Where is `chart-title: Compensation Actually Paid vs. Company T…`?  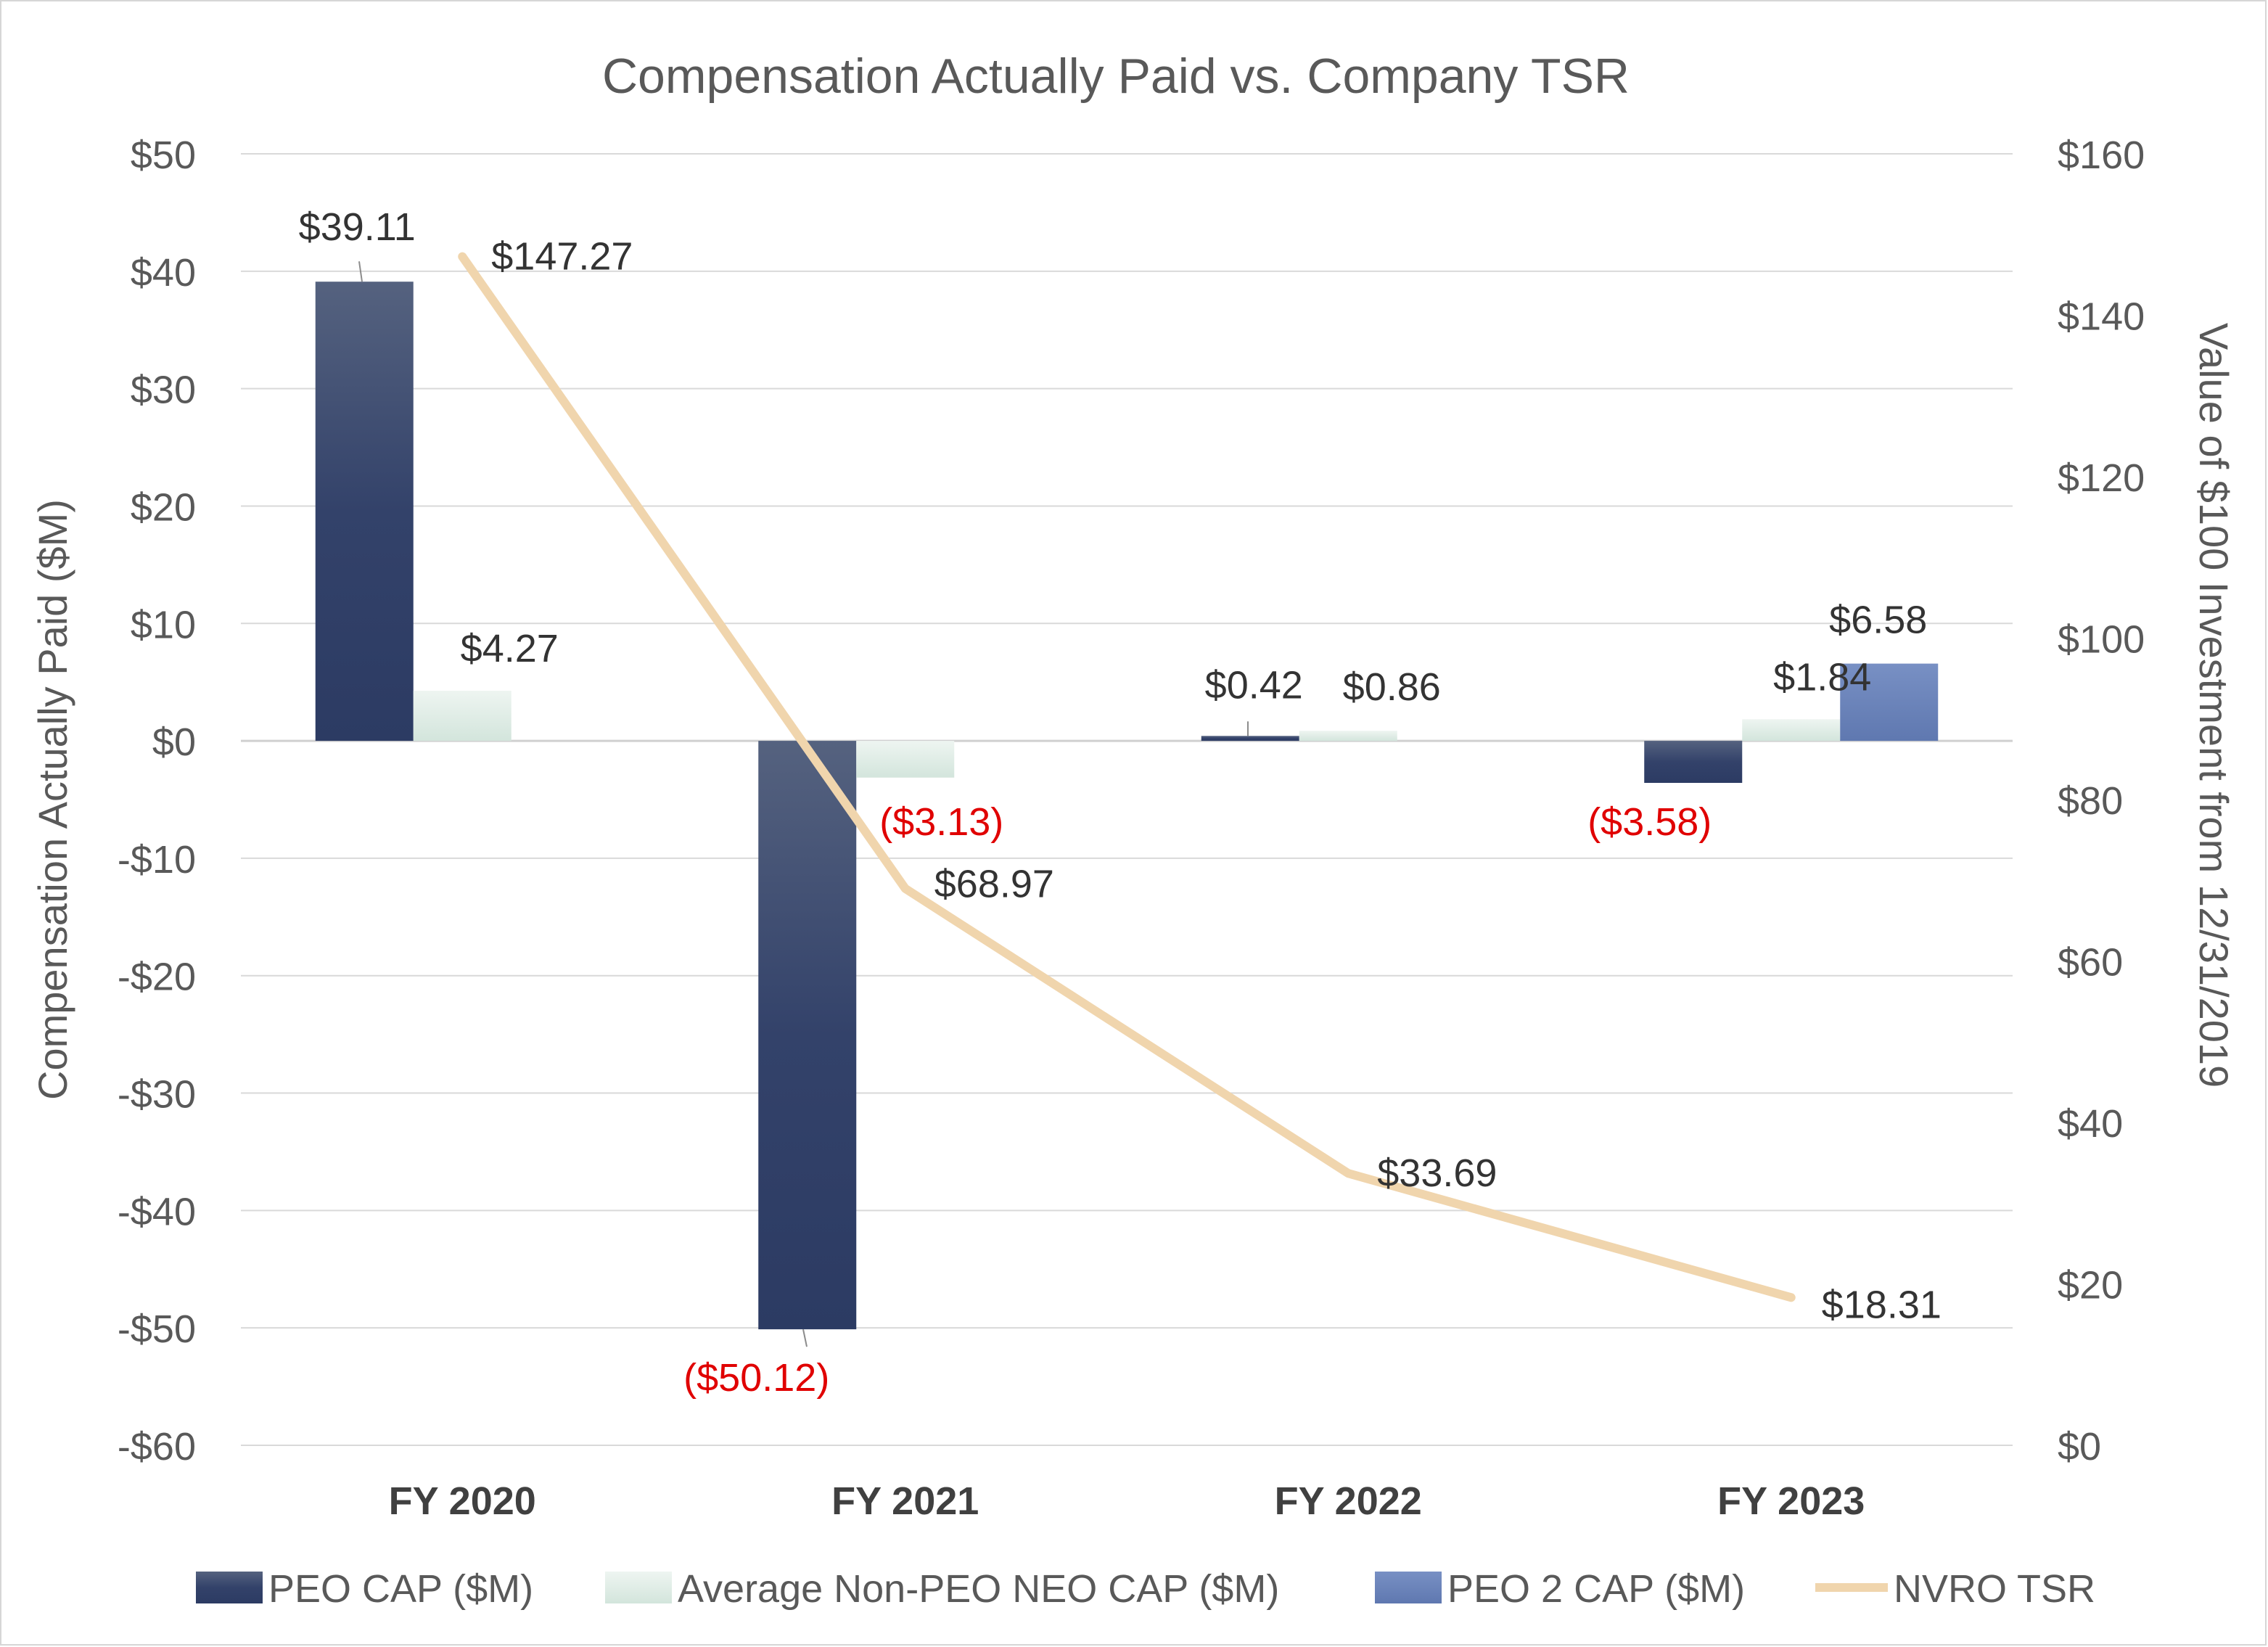 chart-title: Compensation Actually Paid vs. Company T… is located at coordinates (1116, 76).